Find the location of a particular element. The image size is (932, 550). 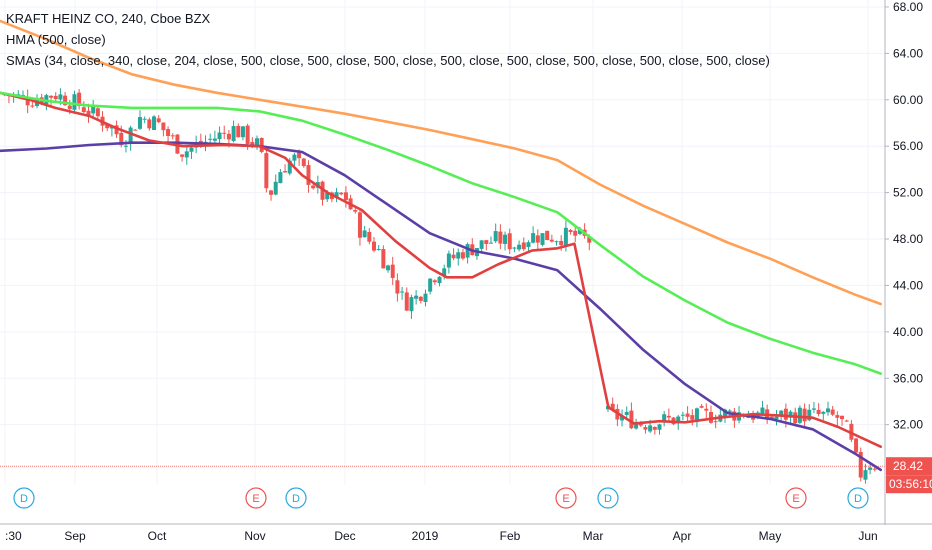

symbol-title: KRAFT HEINZ CO, 240, Cboe BZX is located at coordinates (108, 18).